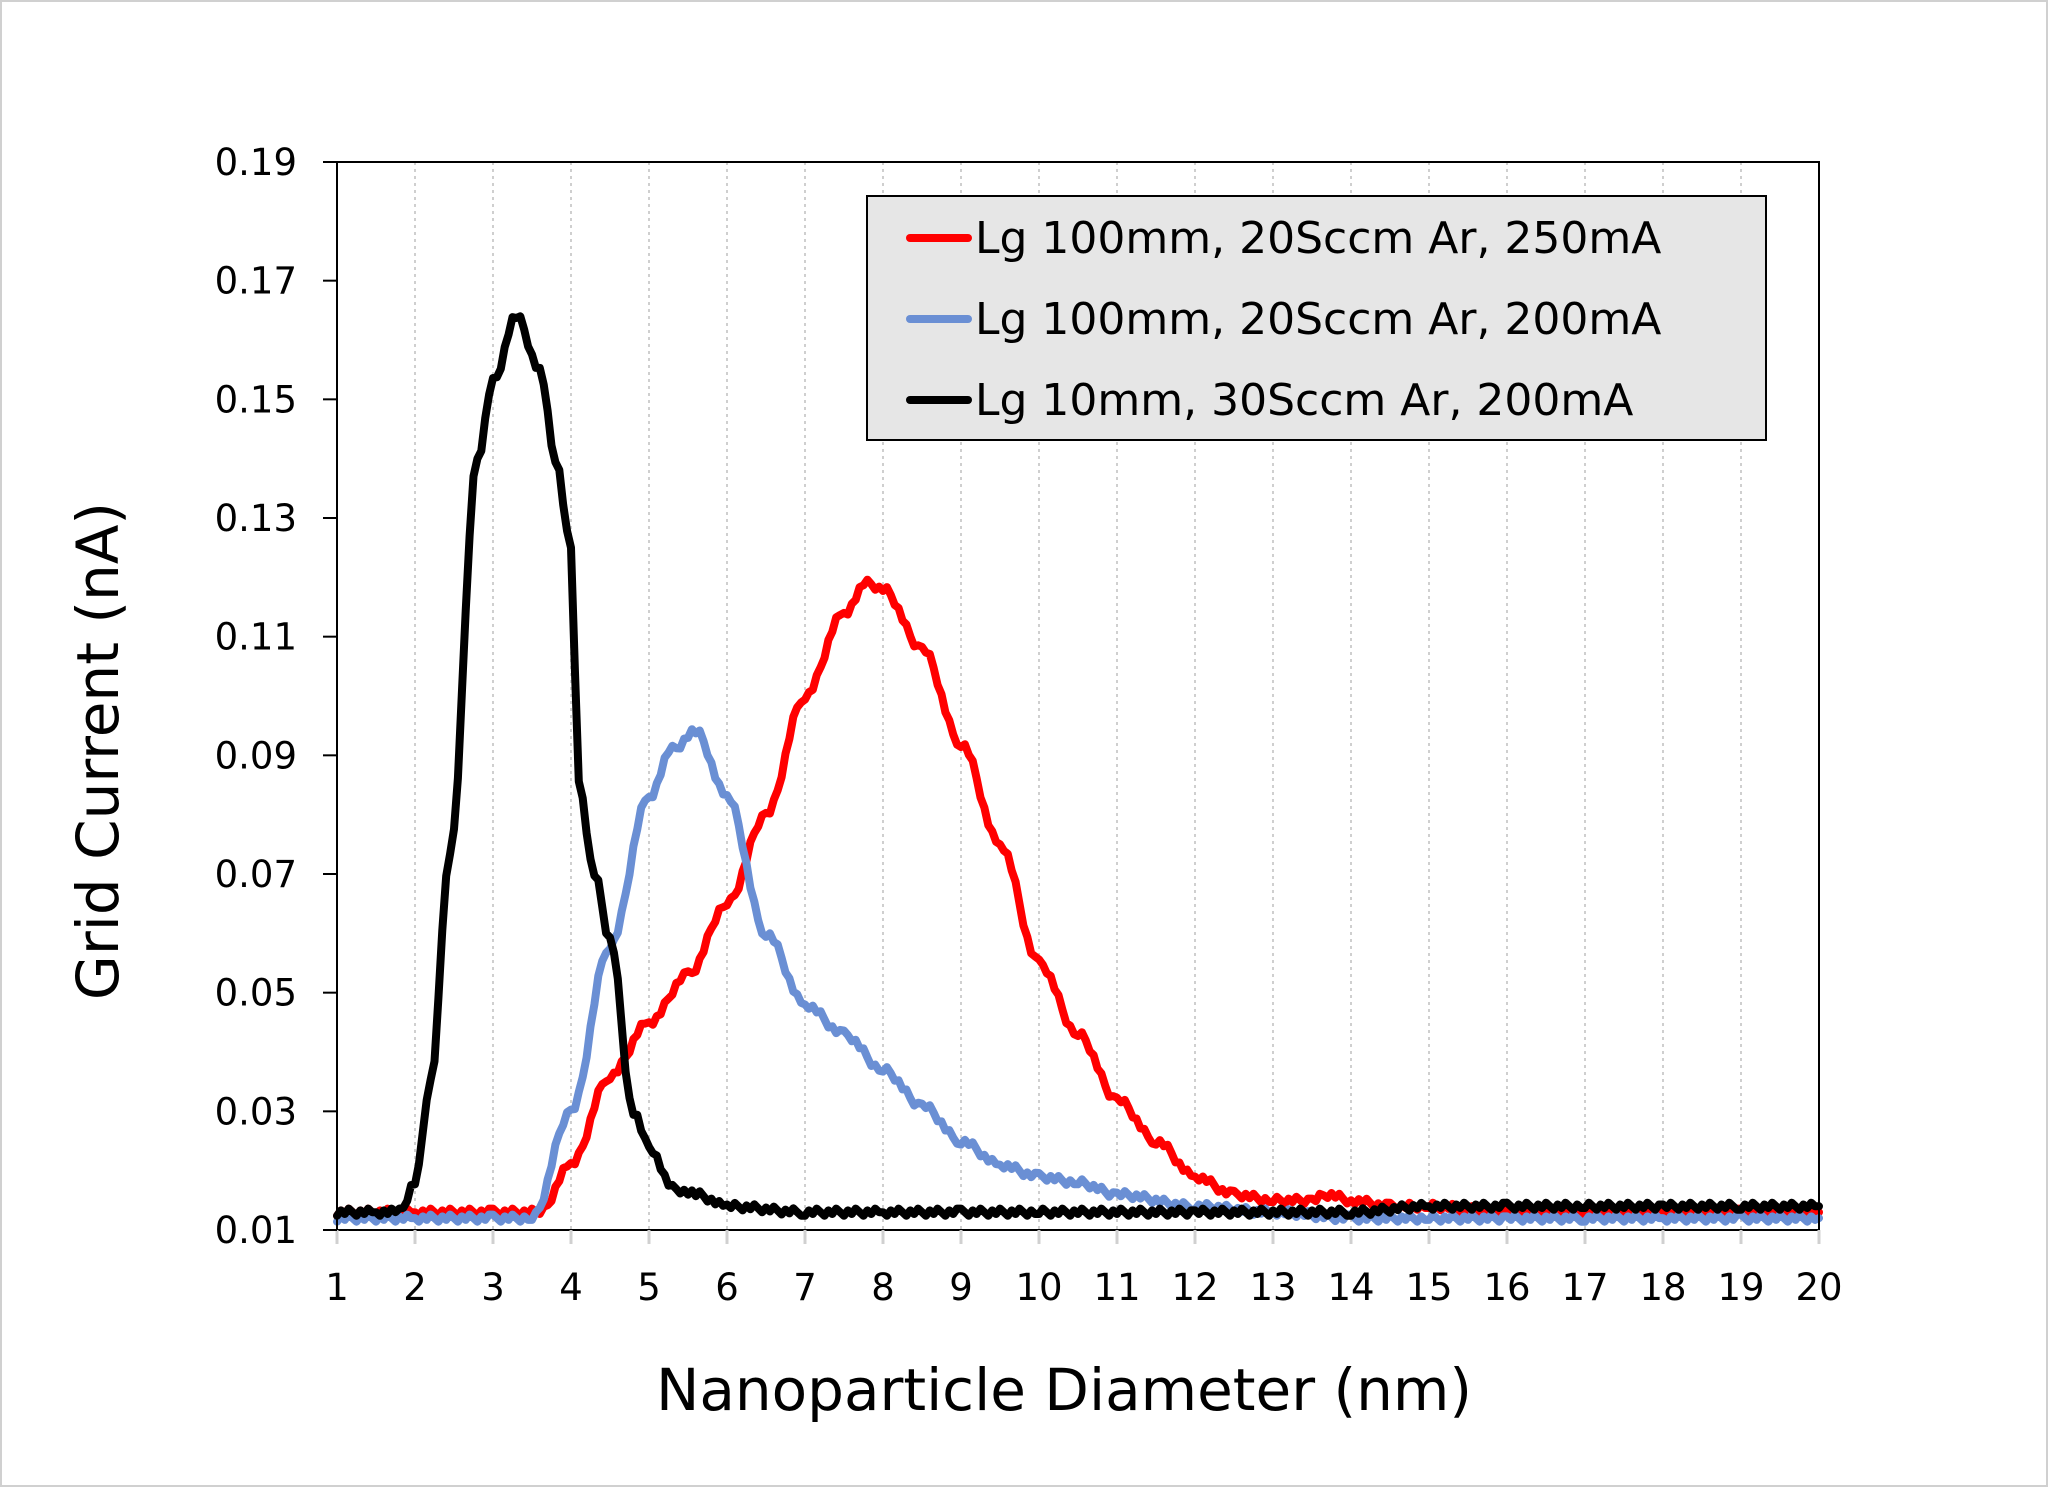  What do you see at coordinates (1818, 1287) in the screenshot?
I see `x-tick-label: 20` at bounding box center [1818, 1287].